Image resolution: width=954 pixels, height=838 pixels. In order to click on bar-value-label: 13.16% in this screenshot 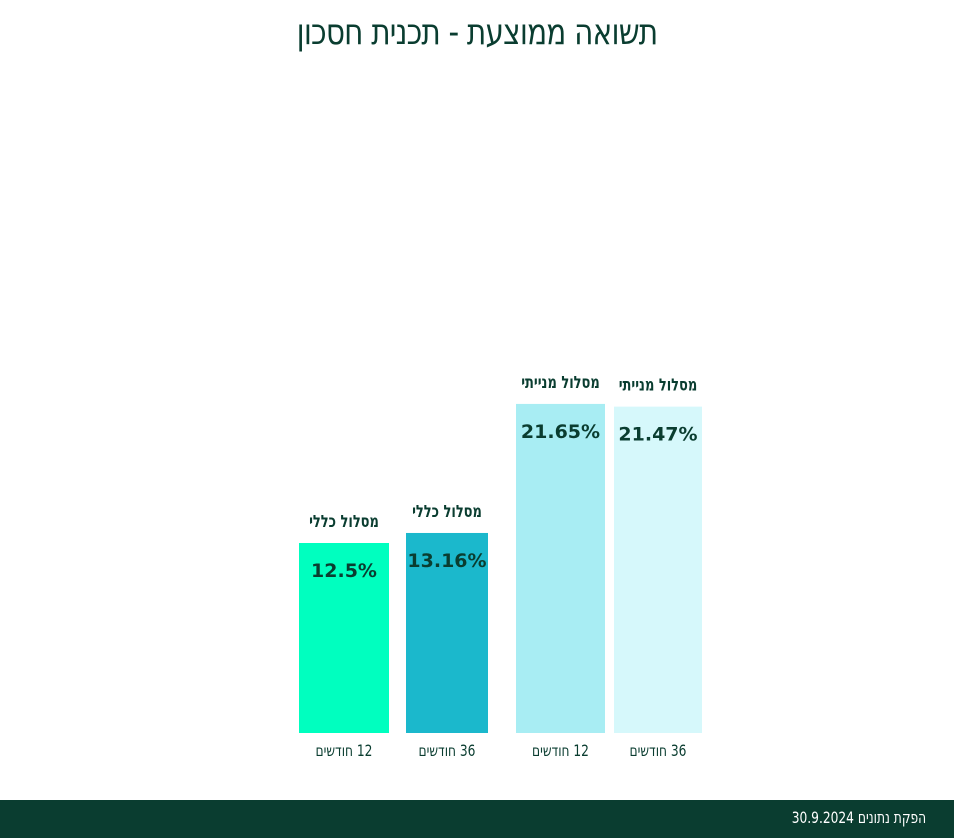, I will do `click(446, 561)`.